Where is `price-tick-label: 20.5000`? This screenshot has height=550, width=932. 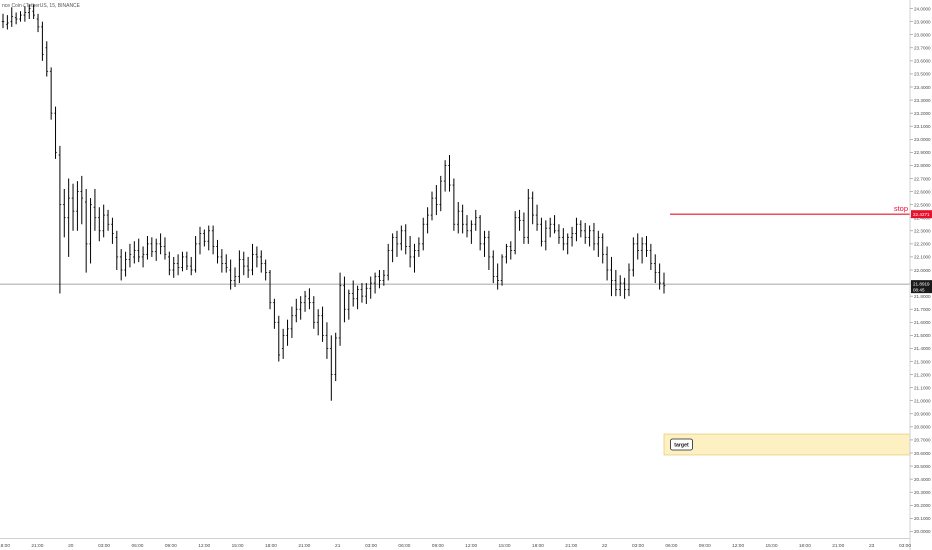
price-tick-label: 20.5000 is located at coordinates (922, 466).